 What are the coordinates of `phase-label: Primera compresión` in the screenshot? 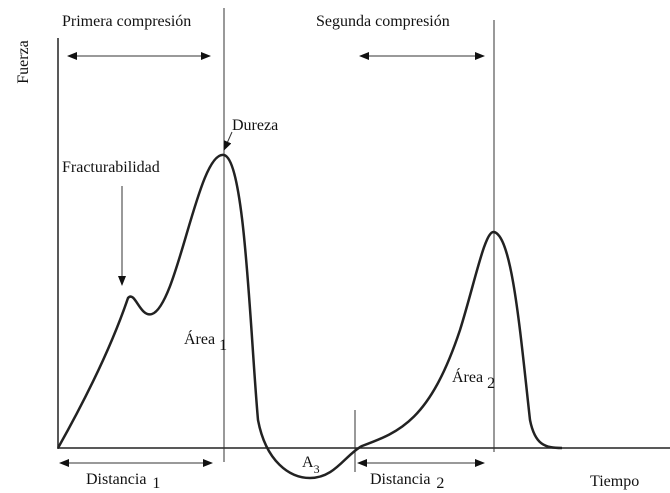 It's located at (126, 21).